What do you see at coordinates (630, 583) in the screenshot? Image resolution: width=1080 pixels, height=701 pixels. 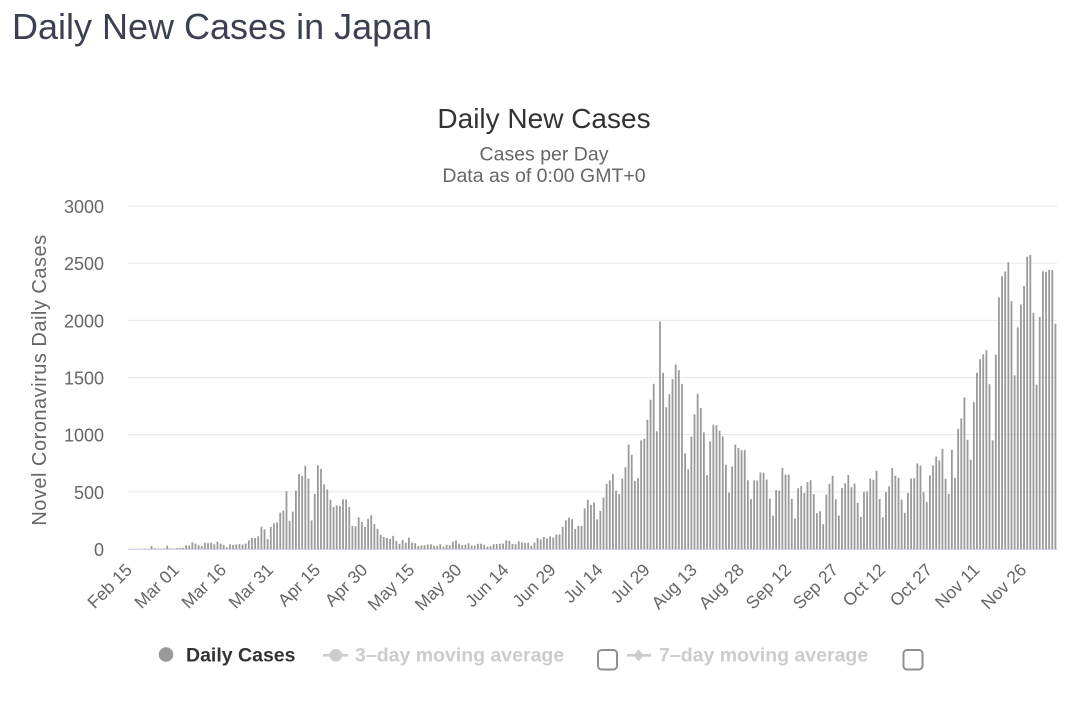 I see `svg-text: Jul 29` at bounding box center [630, 583].